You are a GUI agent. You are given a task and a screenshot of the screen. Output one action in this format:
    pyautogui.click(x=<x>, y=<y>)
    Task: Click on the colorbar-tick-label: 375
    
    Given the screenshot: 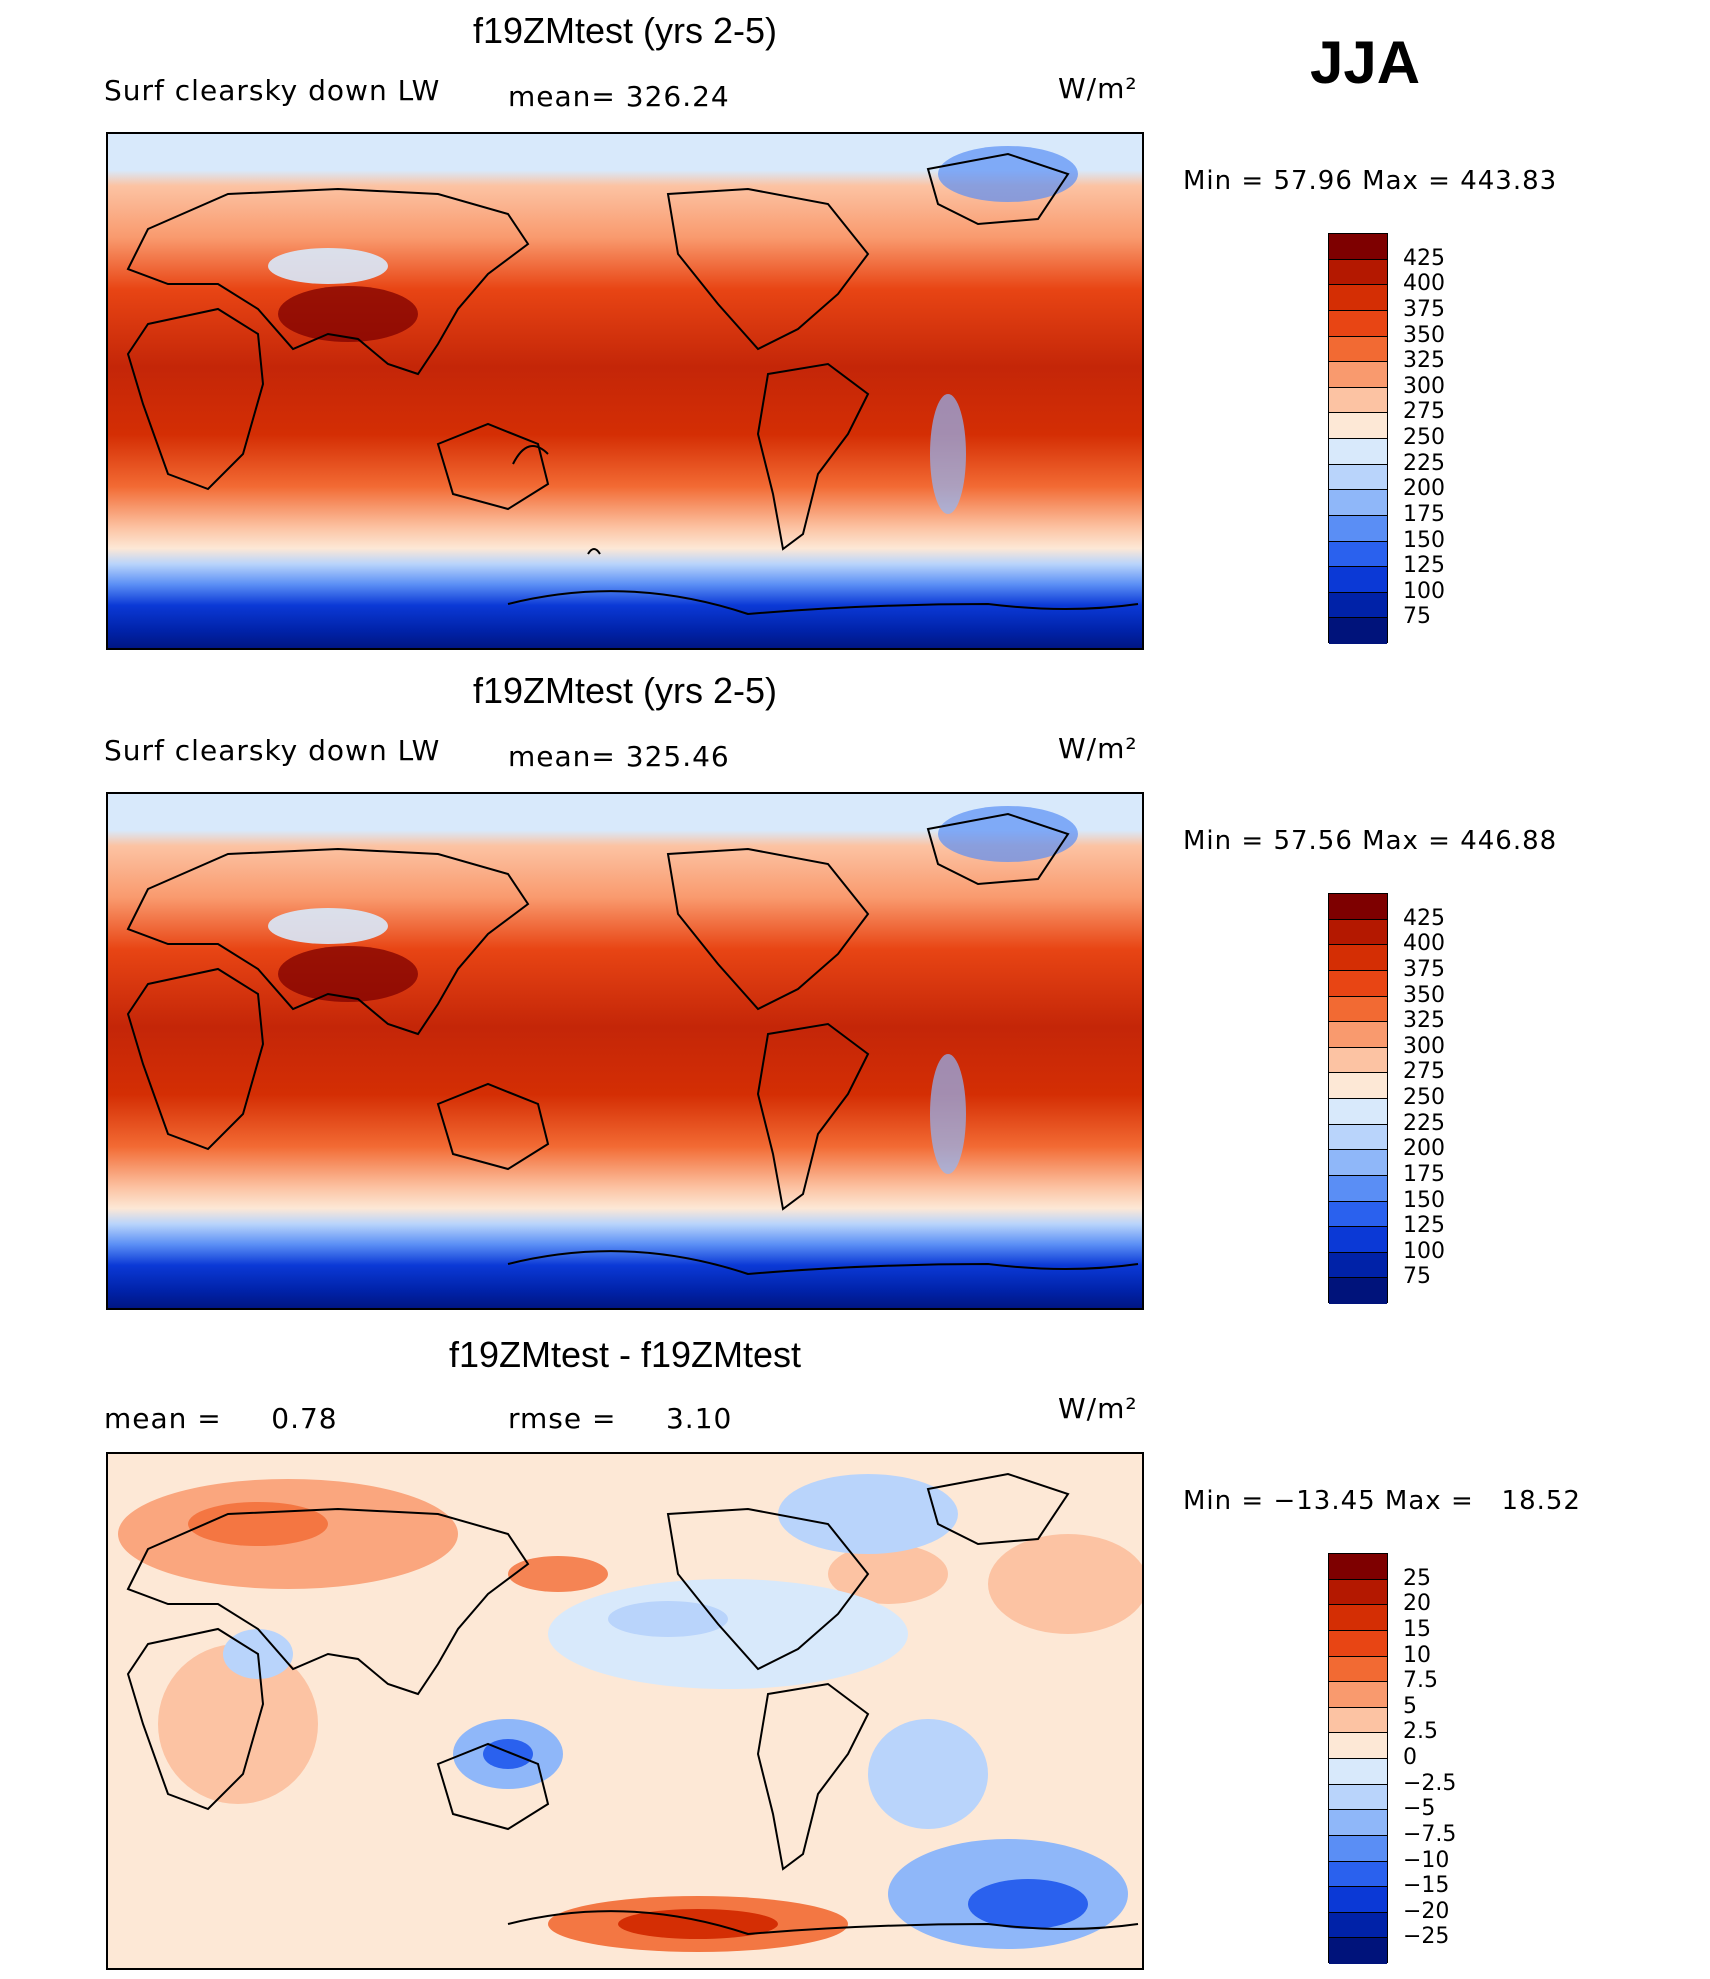 What is the action you would take?
    pyautogui.click(x=1424, y=969)
    